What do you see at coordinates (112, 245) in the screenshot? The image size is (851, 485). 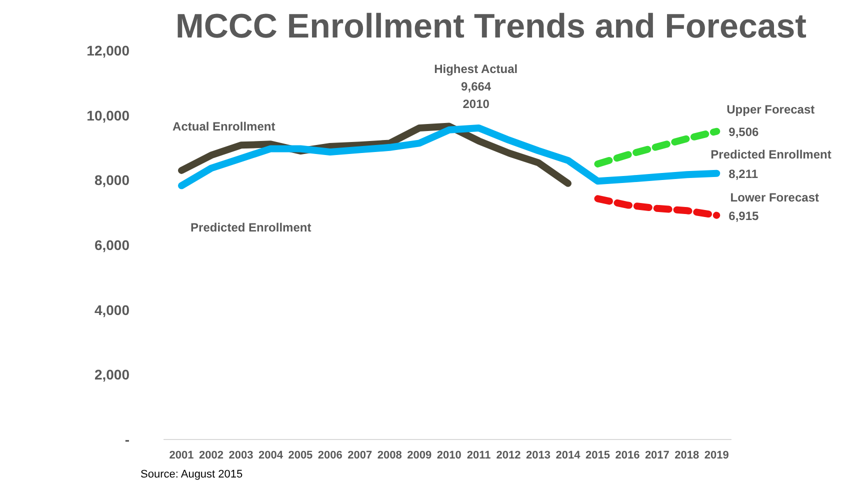 I see `y-tick-label: 6,000` at bounding box center [112, 245].